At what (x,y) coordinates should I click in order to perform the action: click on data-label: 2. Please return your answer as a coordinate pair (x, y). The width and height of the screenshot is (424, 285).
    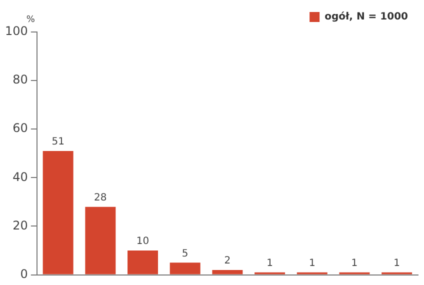
    Looking at the image, I should click on (227, 261).